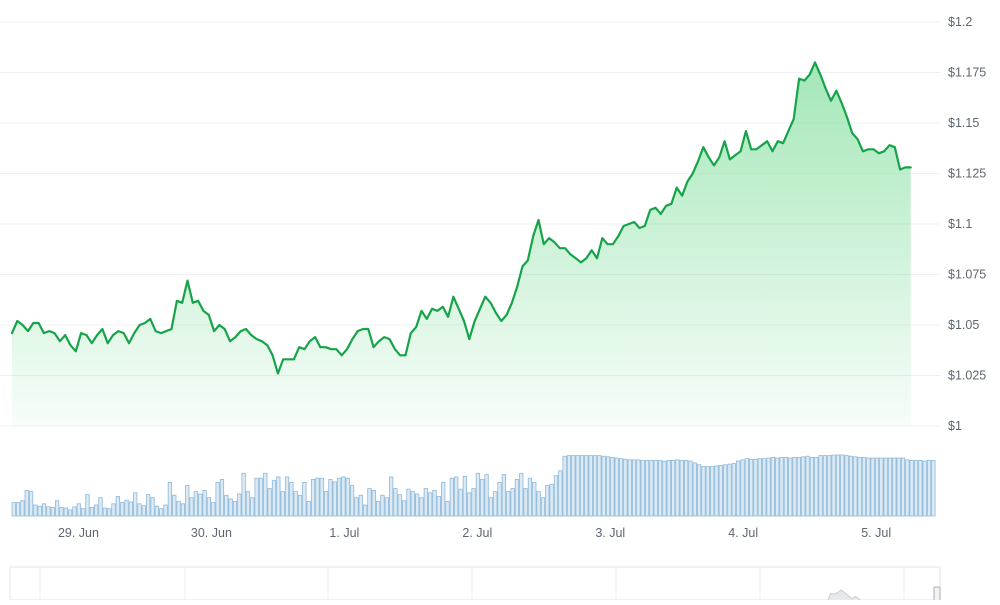  Describe the element at coordinates (876, 533) in the screenshot. I see `x-tick-label: 5. Jul` at that location.